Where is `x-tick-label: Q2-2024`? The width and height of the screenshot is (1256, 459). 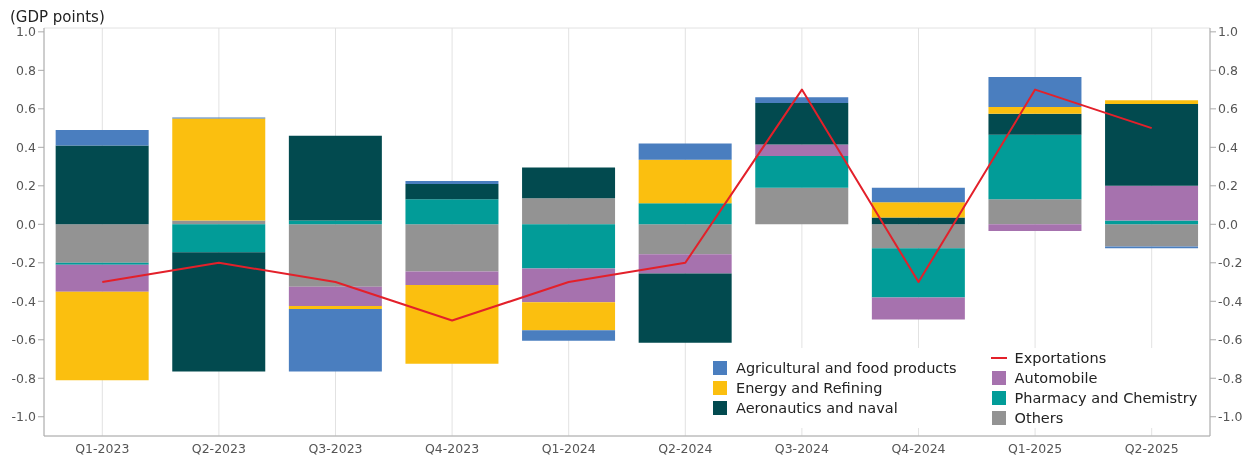 x-tick-label: Q2-2024 is located at coordinates (685, 448).